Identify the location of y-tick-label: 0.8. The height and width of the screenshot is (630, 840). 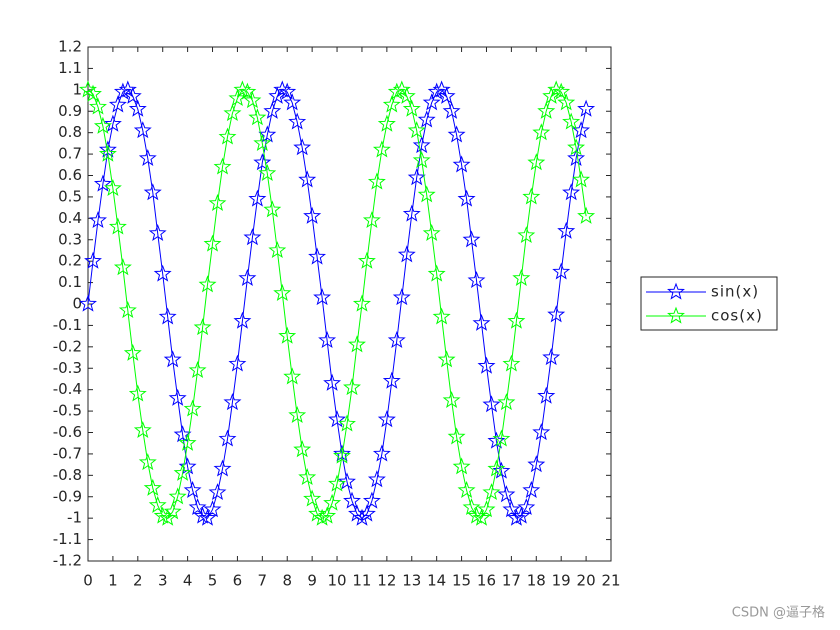
(70, 132).